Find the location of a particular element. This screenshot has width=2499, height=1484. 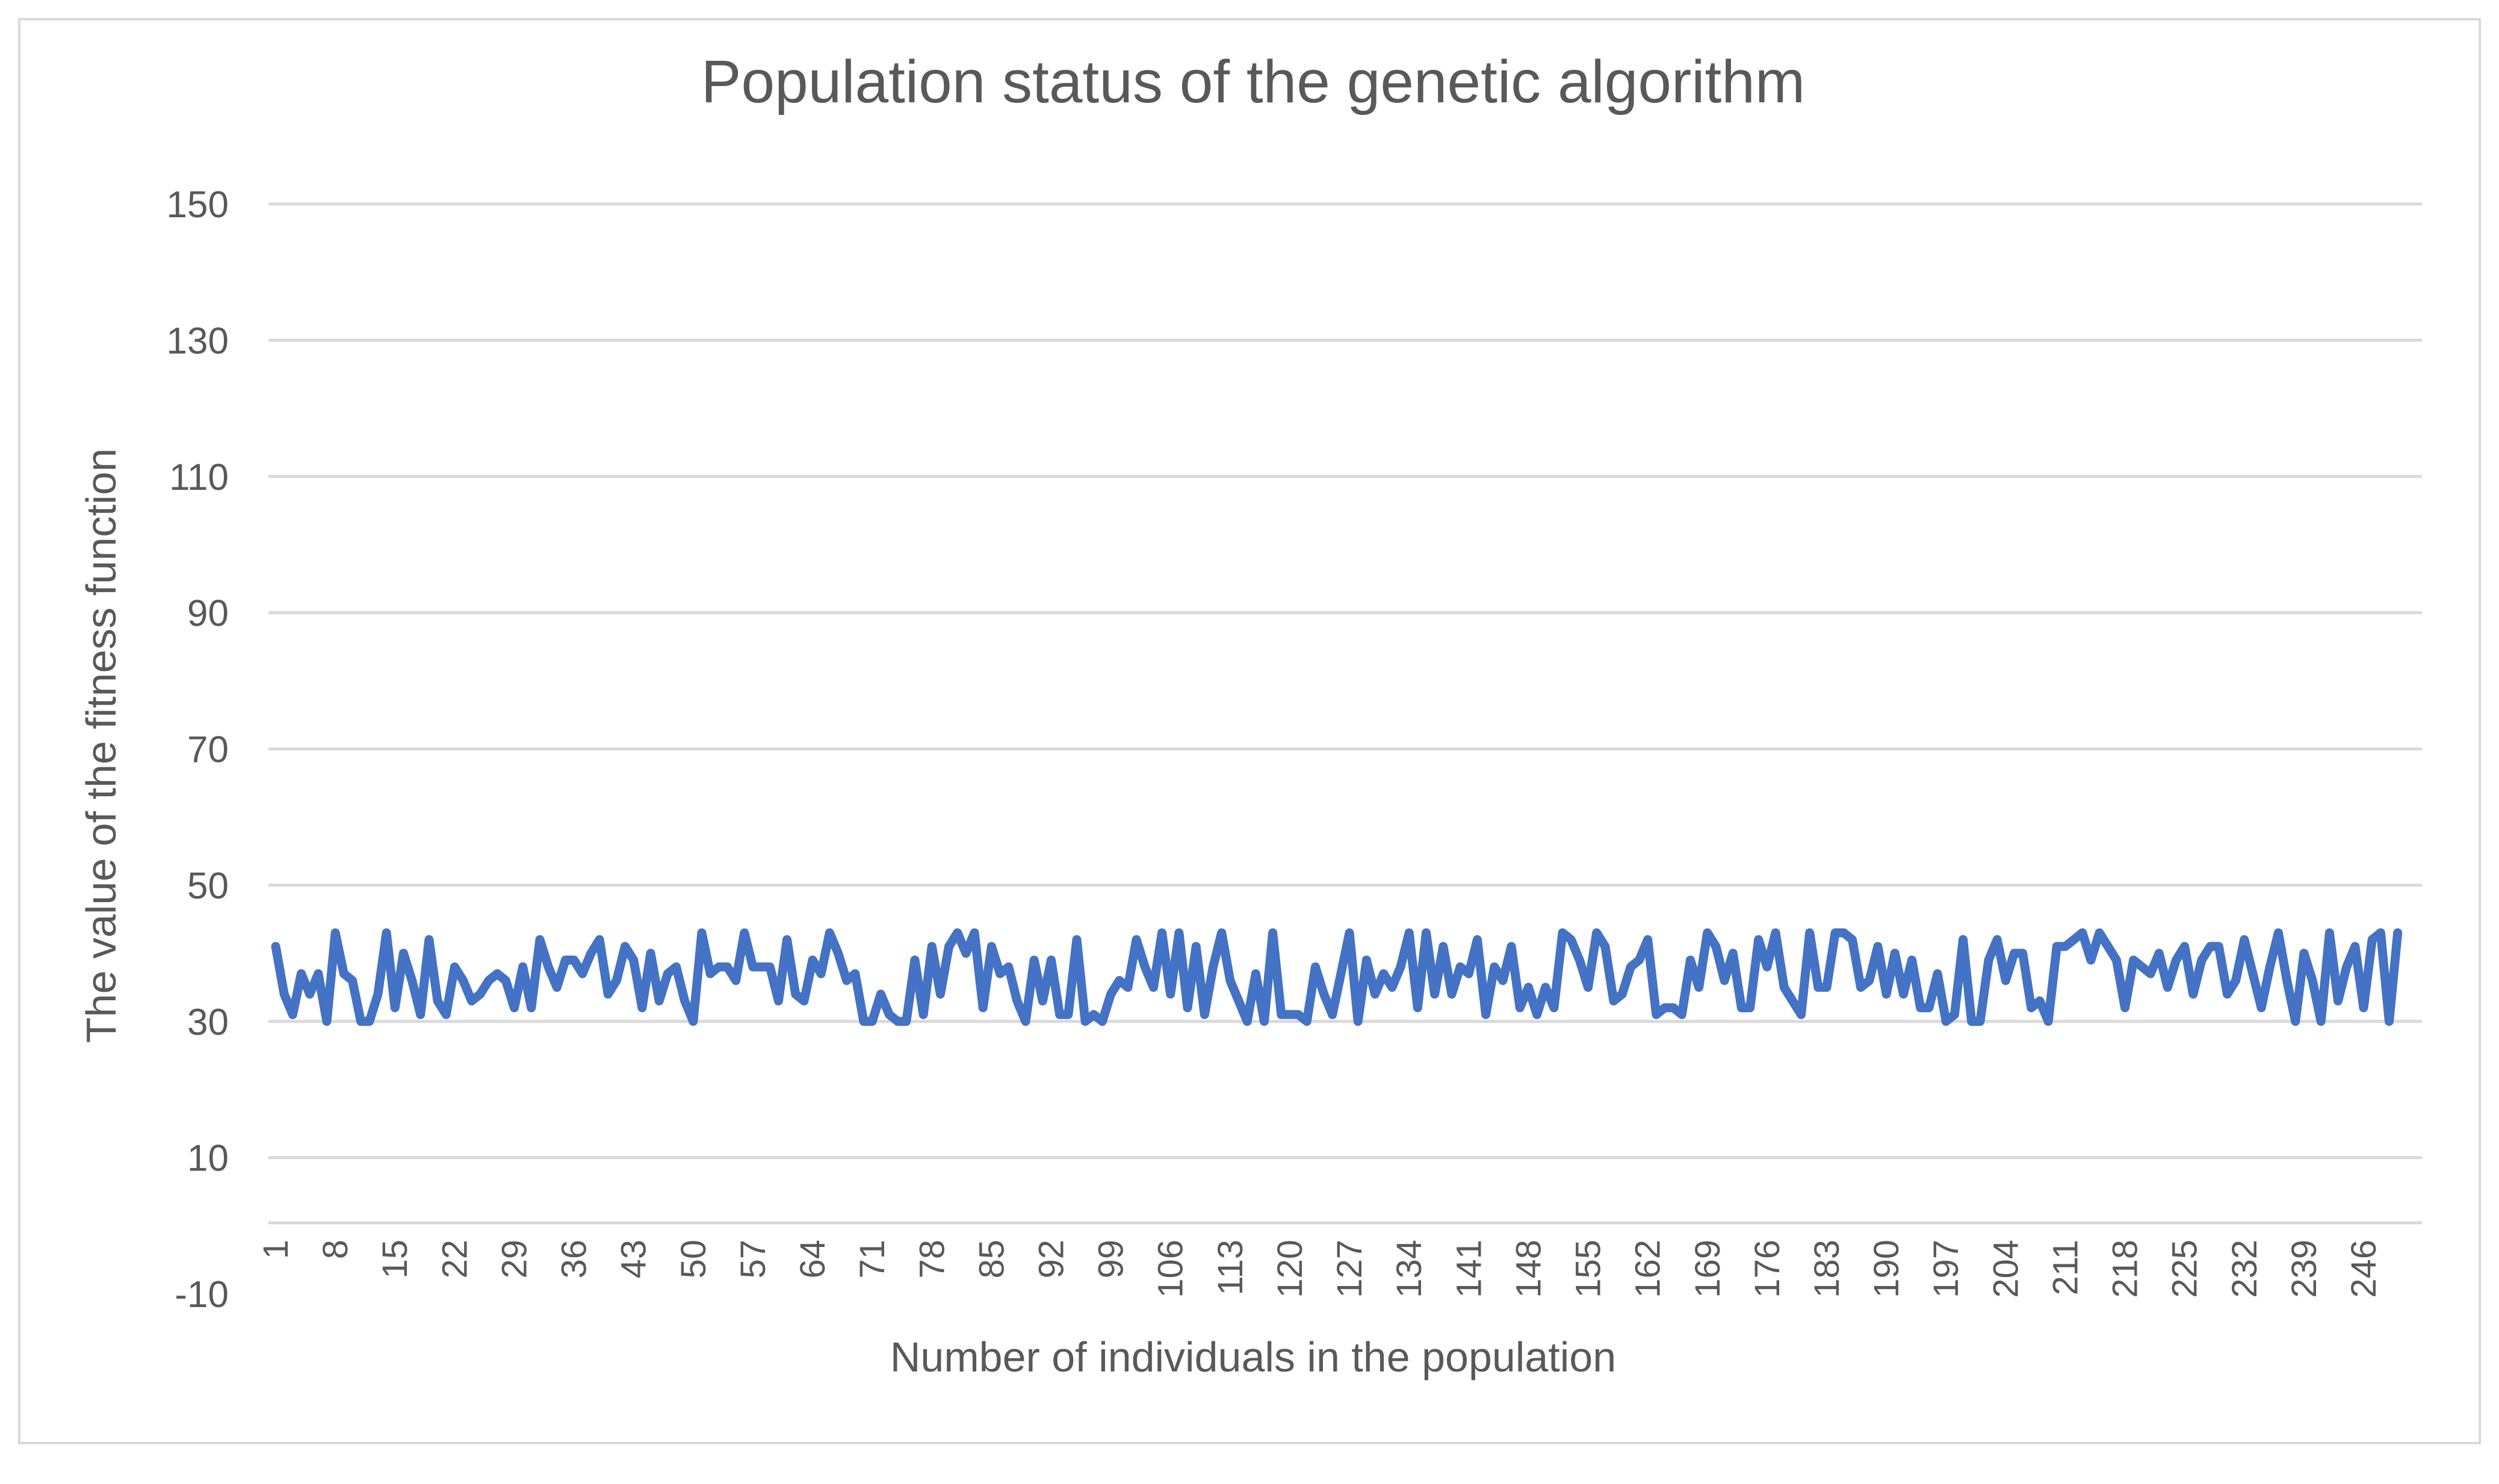

y-tick-label: 110 is located at coordinates (199, 477).